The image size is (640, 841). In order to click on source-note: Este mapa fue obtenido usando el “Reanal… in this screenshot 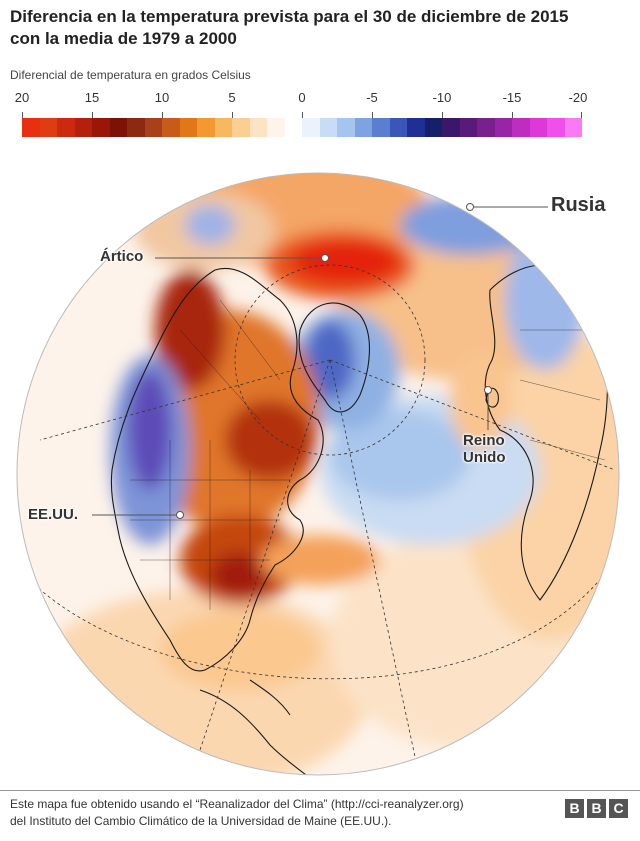, I will do `click(270, 813)`.